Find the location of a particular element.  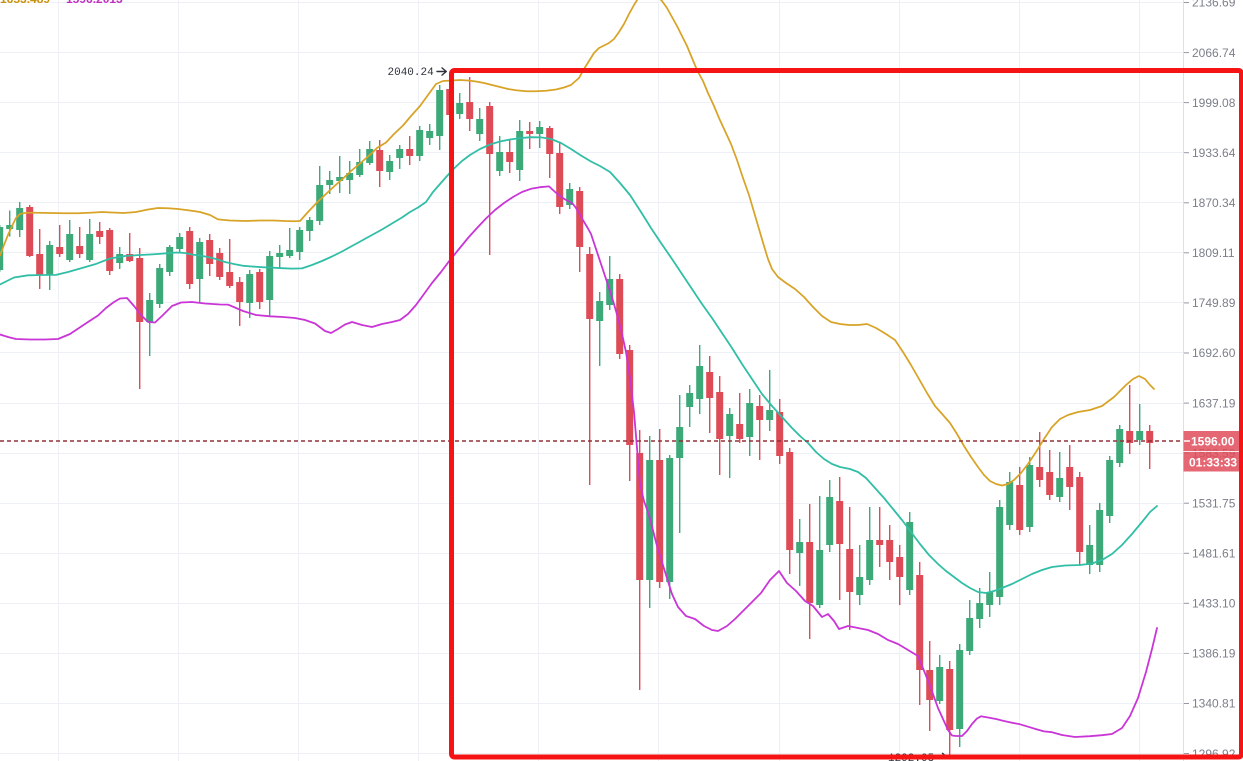

svg-text: 1999.08 is located at coordinates (1214, 103).